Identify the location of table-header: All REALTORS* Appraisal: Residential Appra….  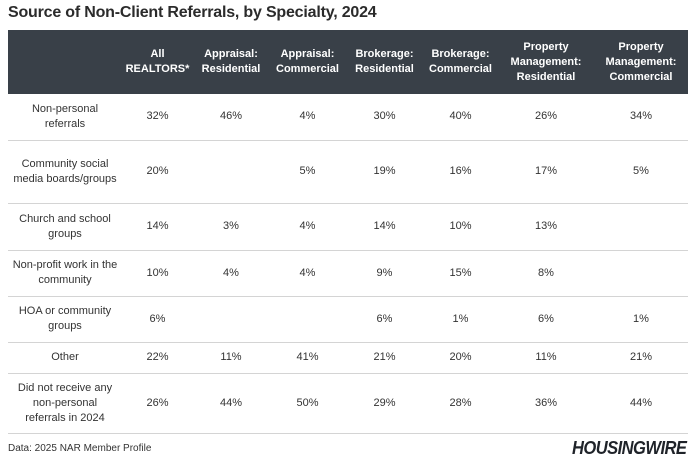
(348, 62).